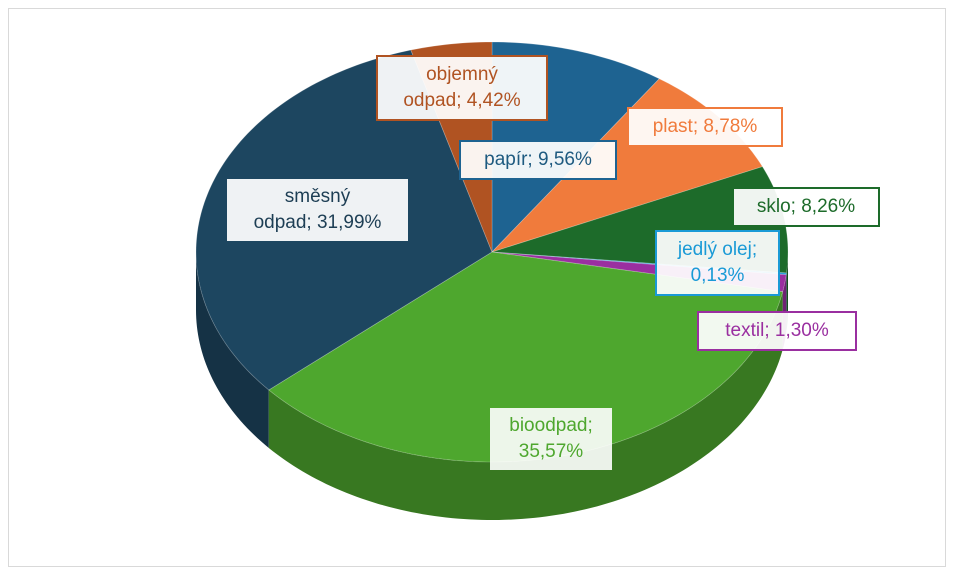 The image size is (955, 575). What do you see at coordinates (317, 210) in the screenshot?
I see `data-label: směsný odpad; 31,99%` at bounding box center [317, 210].